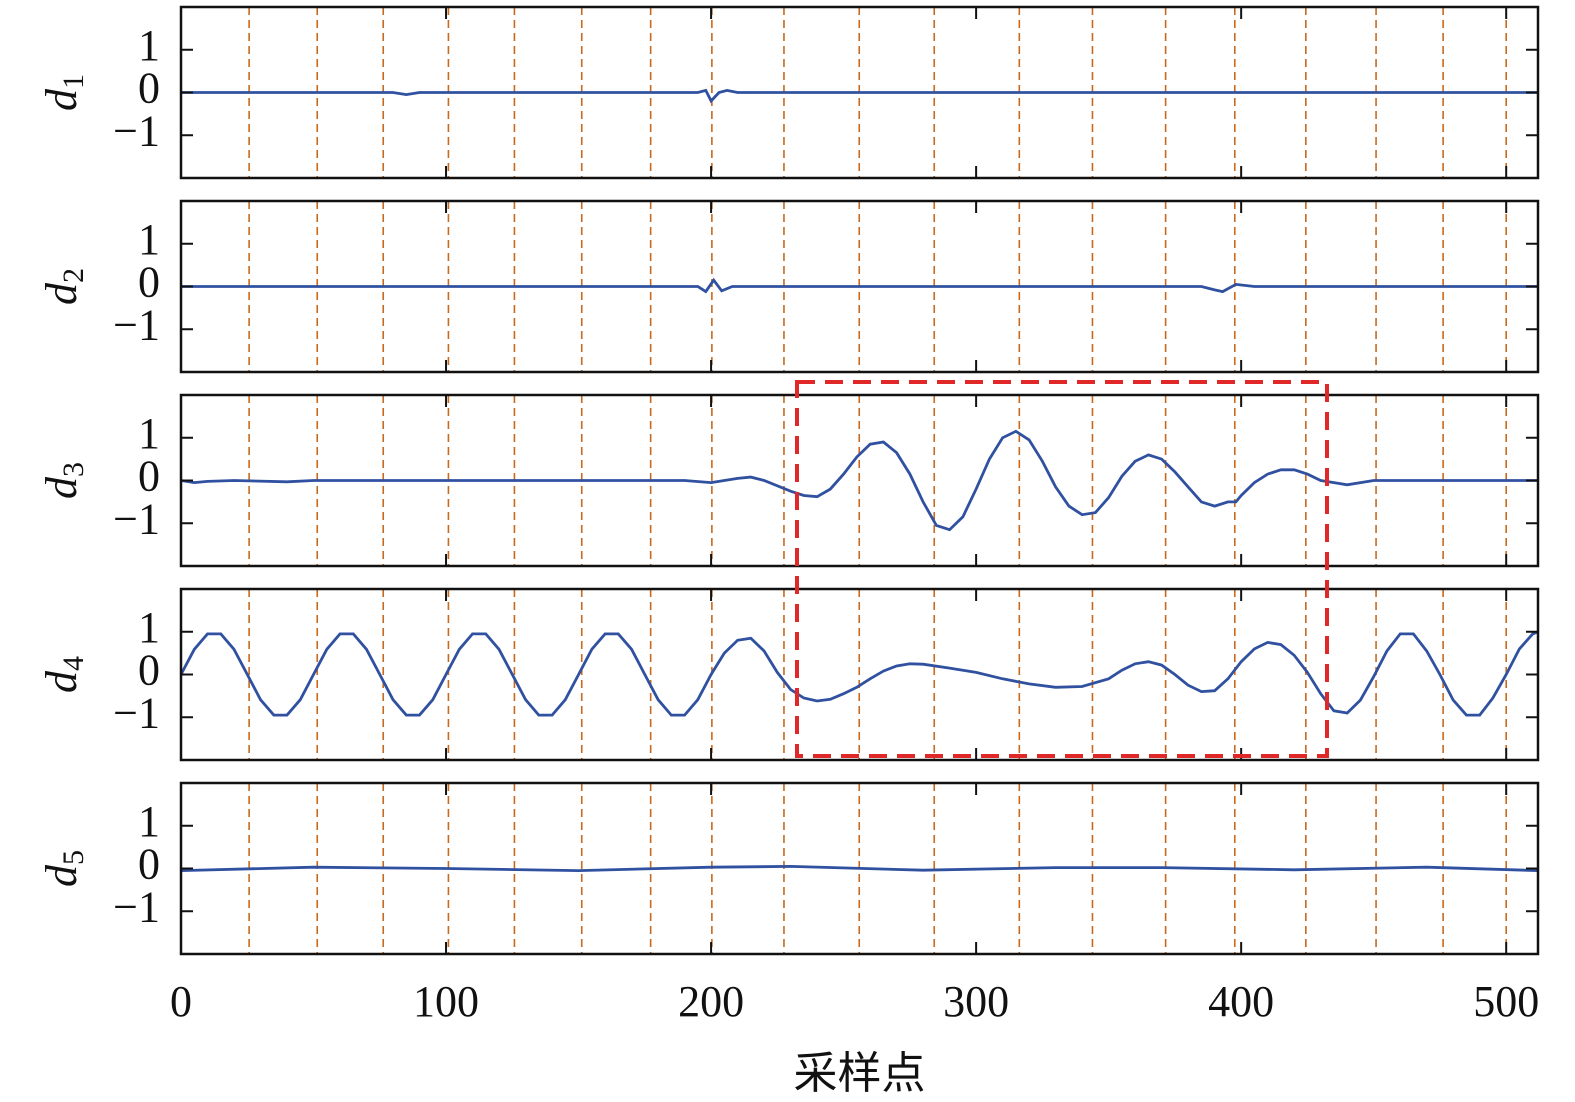 The height and width of the screenshot is (1102, 1575). Describe the element at coordinates (1062, 569) in the screenshot. I see `highlight-box` at that location.